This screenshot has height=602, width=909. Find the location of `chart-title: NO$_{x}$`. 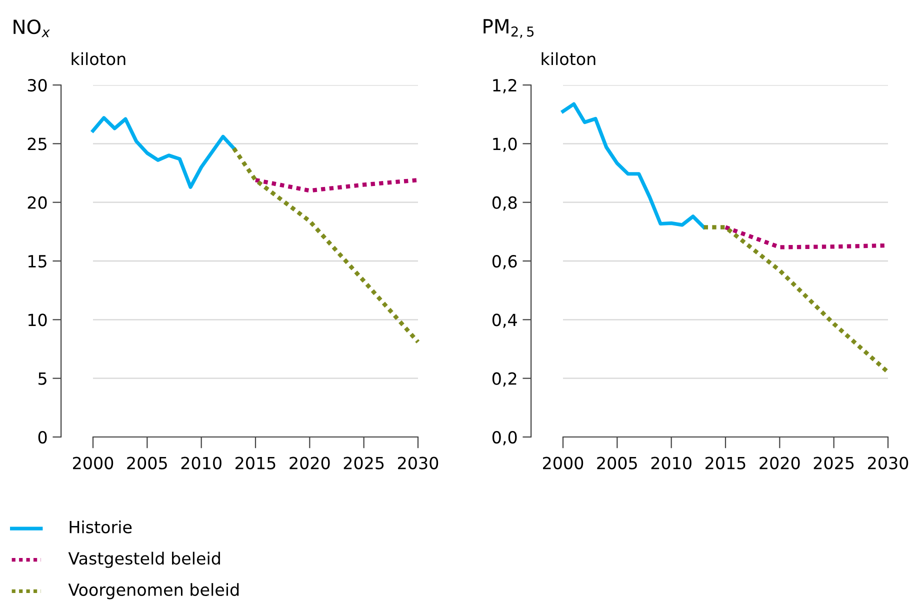

chart-title: NO$_{x}$ is located at coordinates (32, 28).